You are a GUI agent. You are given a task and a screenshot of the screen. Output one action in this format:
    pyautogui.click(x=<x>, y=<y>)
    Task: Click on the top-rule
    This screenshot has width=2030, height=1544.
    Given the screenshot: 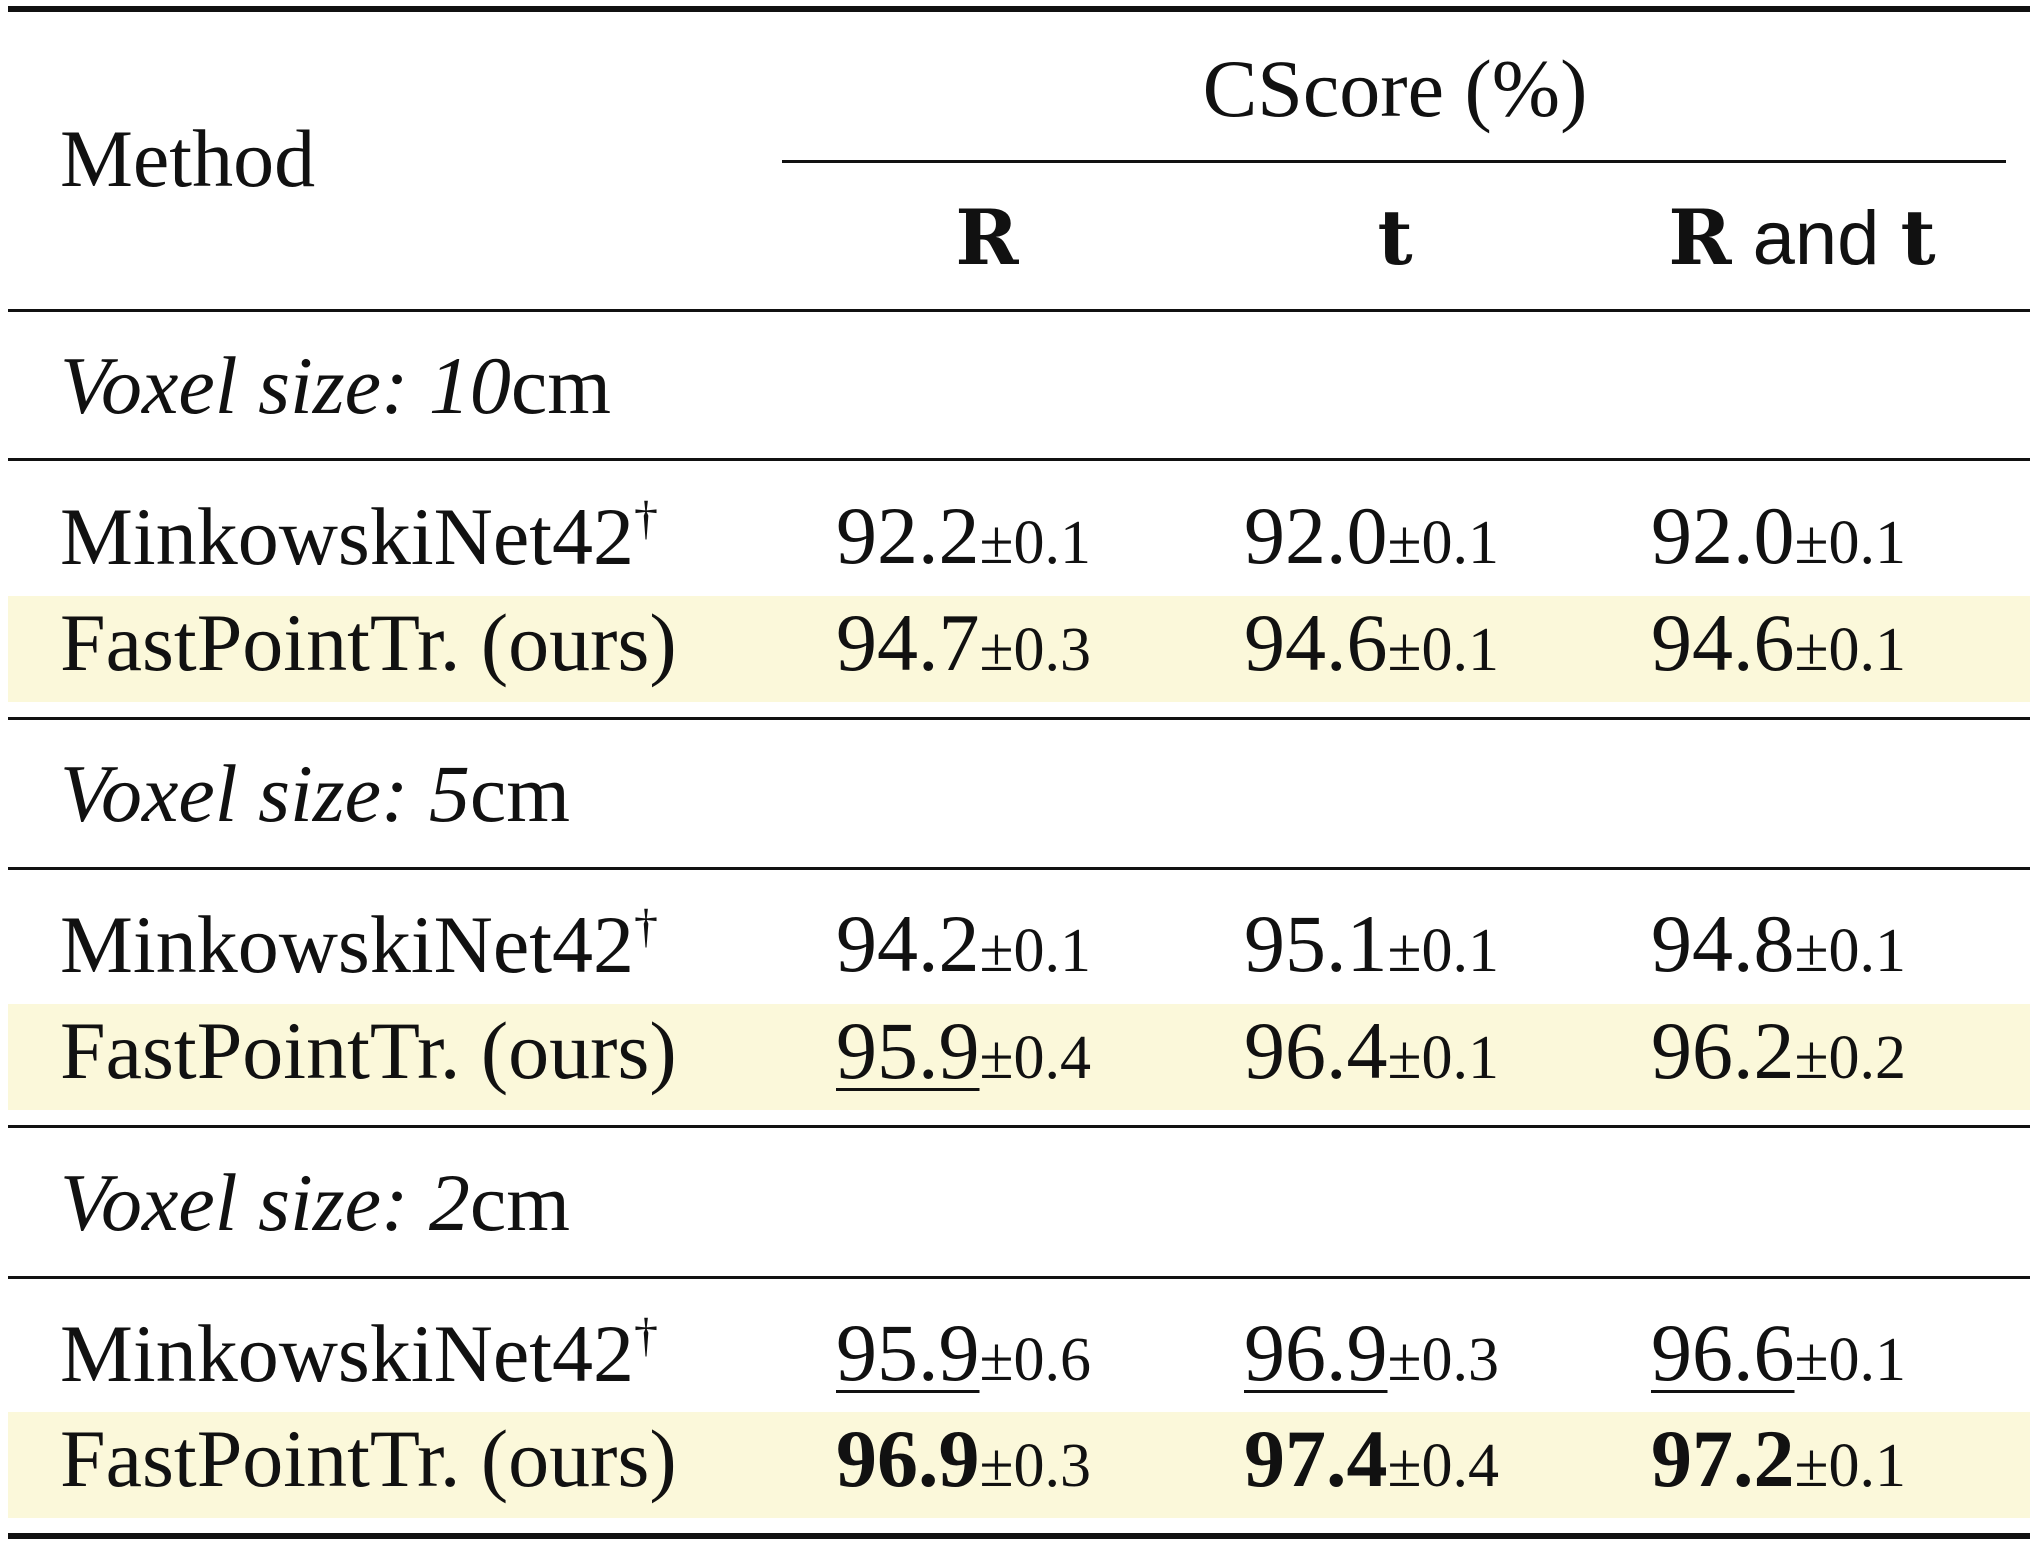 What is the action you would take?
    pyautogui.click(x=1019, y=9)
    